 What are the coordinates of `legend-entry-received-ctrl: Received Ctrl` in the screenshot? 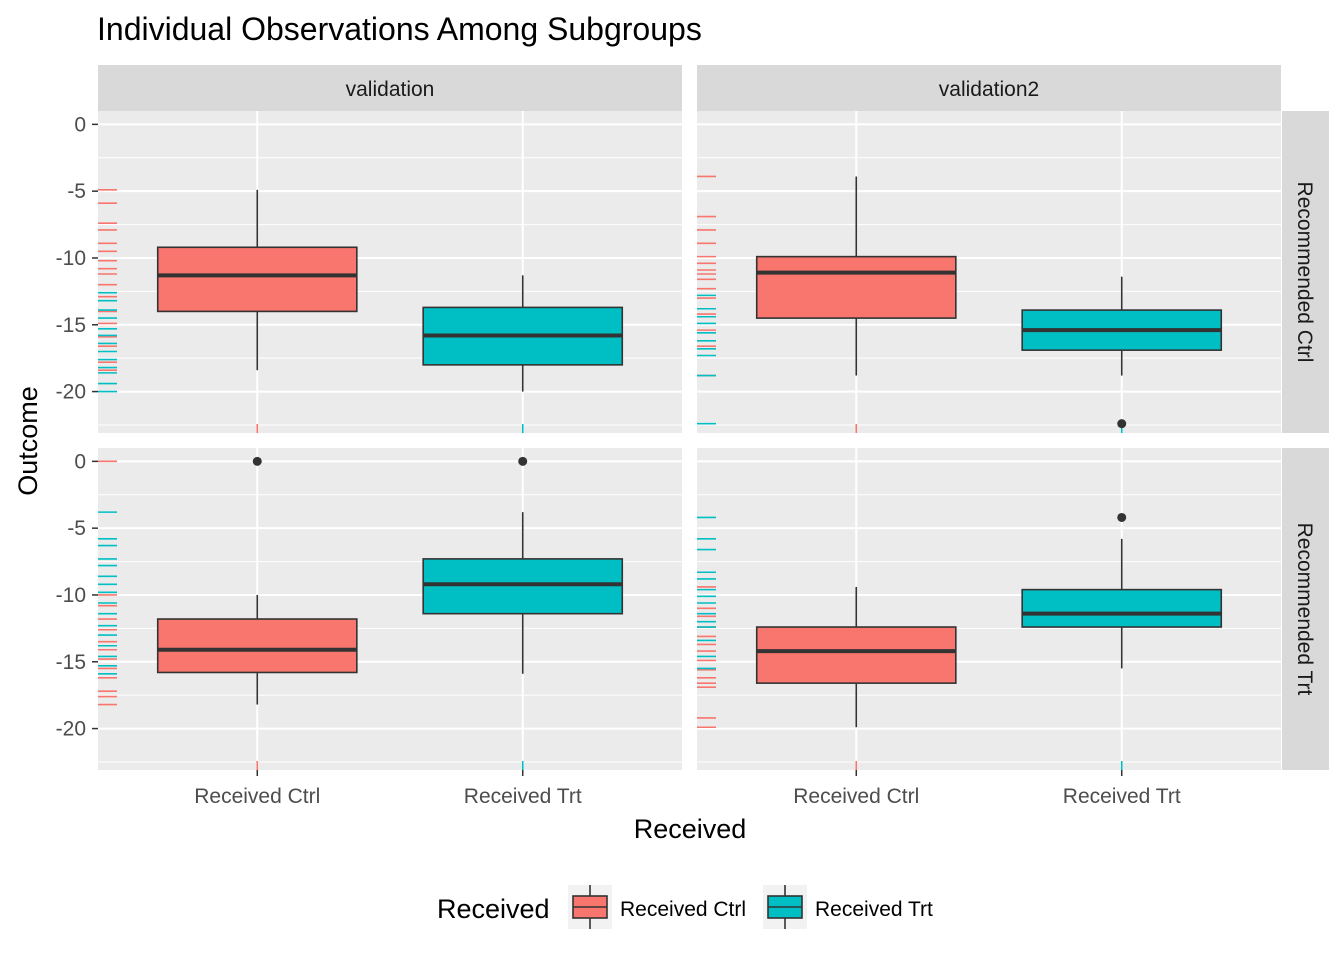 It's located at (657, 907).